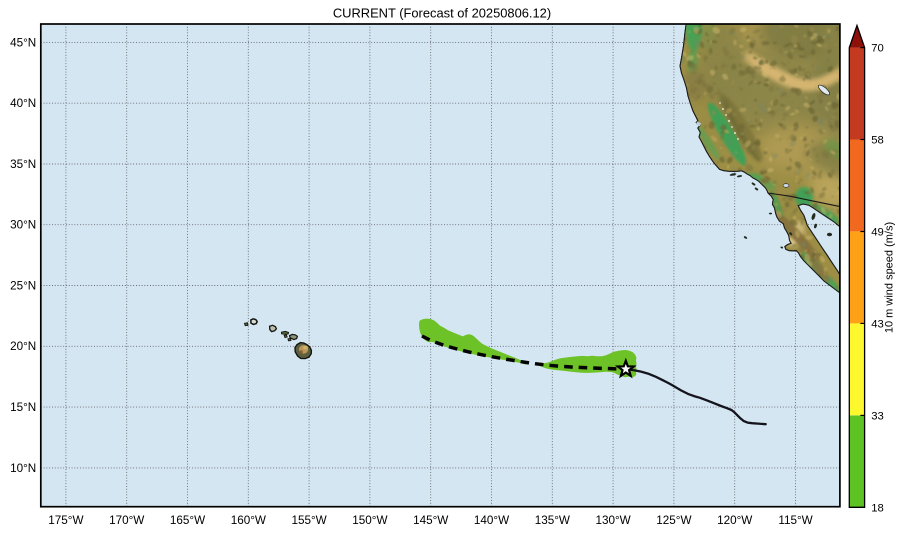 This screenshot has height=534, width=909. I want to click on svg-text: 160°W, so click(248, 520).